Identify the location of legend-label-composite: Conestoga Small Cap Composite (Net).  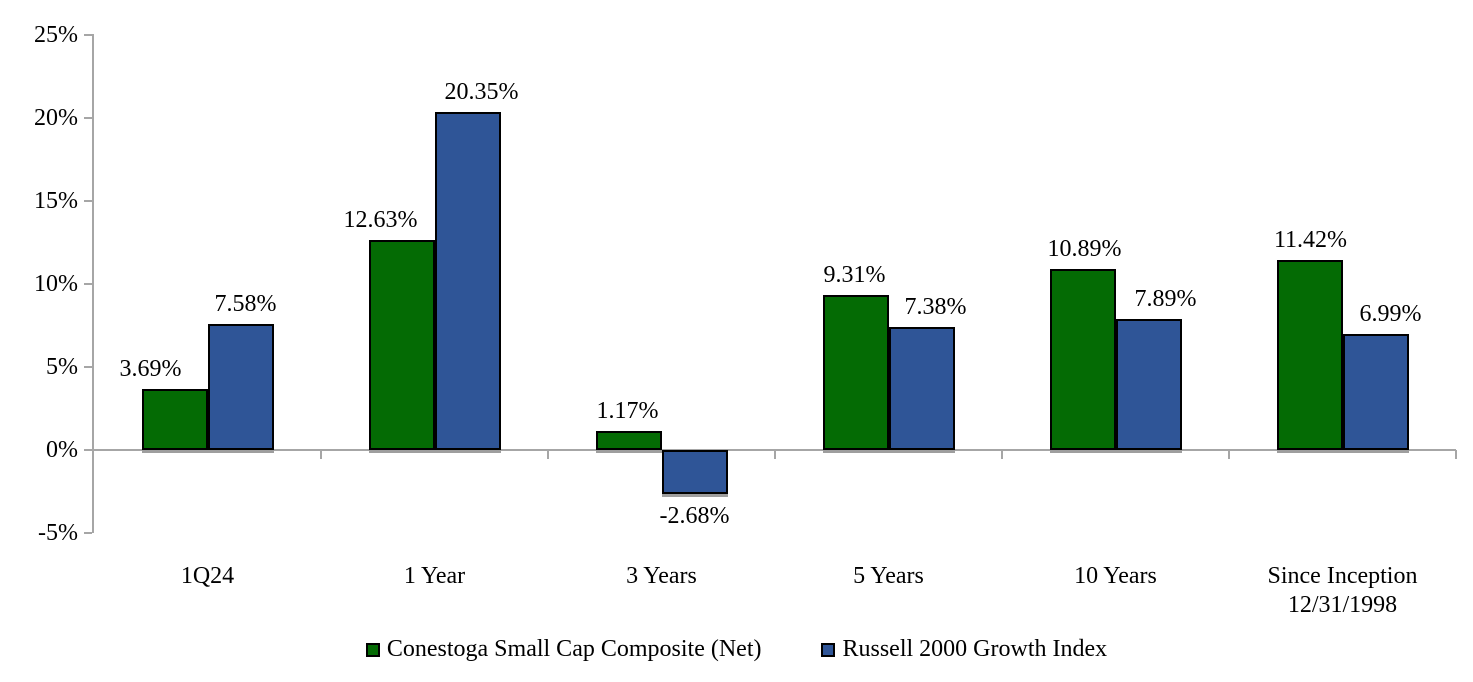
(574, 649).